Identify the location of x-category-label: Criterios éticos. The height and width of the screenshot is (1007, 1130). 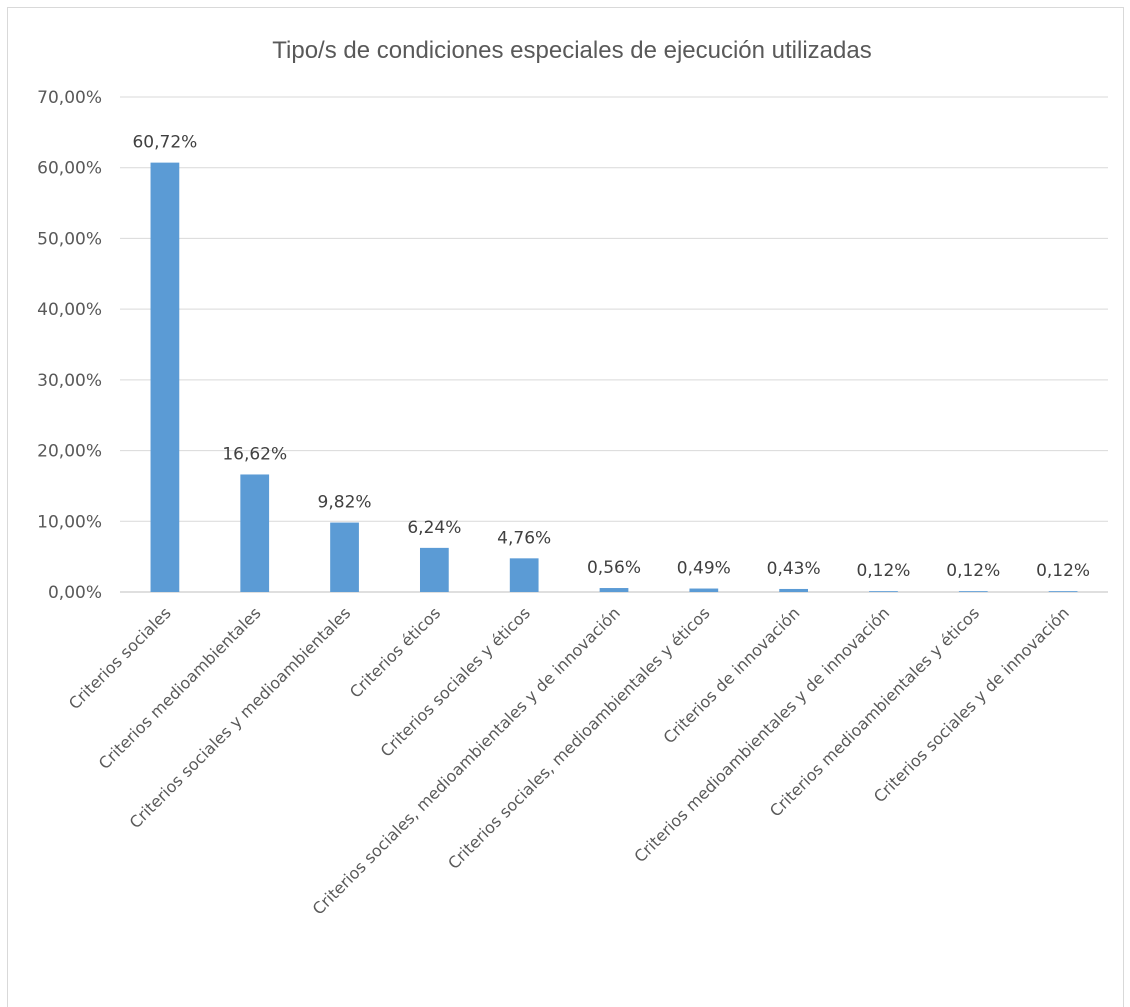
(395, 652).